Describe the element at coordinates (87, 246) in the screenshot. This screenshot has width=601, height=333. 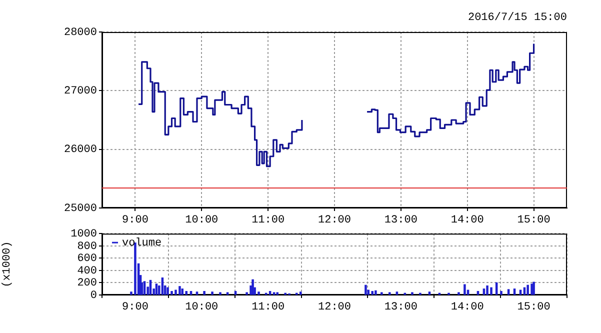
I see `y-tick-label: 800` at that location.